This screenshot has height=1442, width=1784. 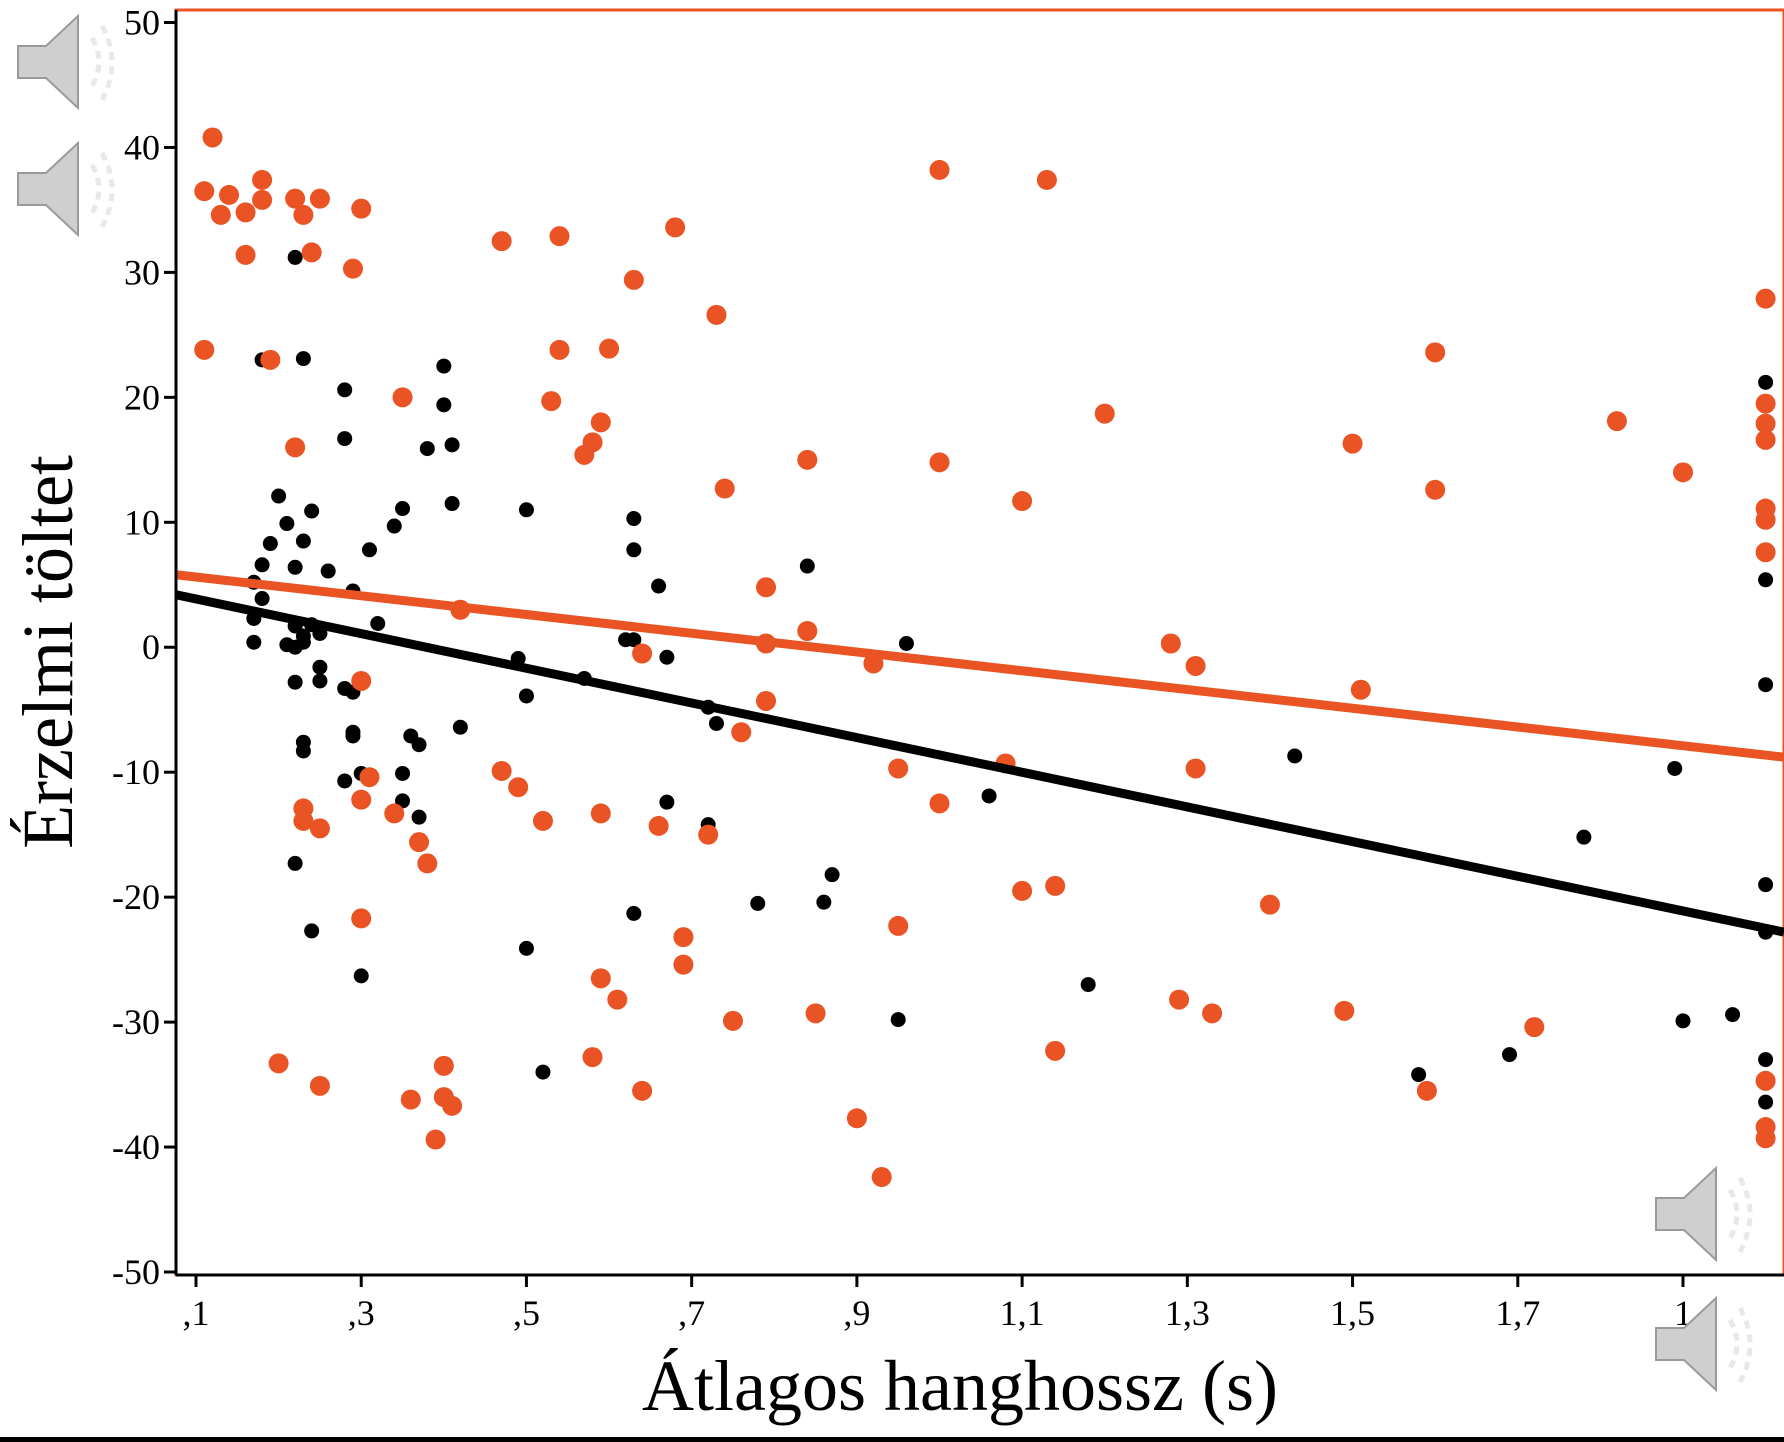 What do you see at coordinates (136, 1272) in the screenshot?
I see `y-tick-label: -50` at bounding box center [136, 1272].